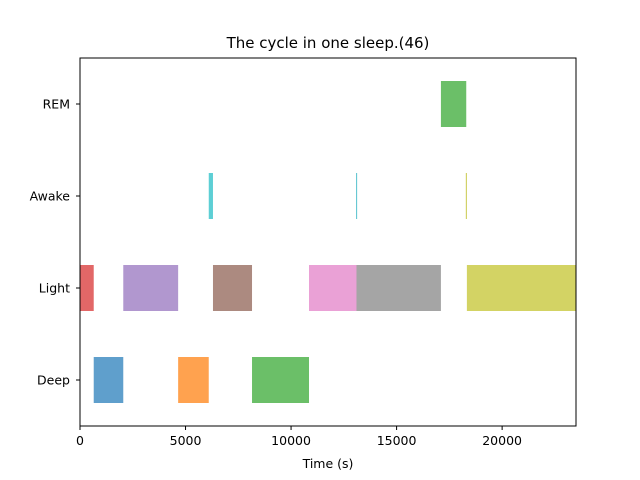  I want to click on y-tick-label-awake: Awake, so click(50, 196).